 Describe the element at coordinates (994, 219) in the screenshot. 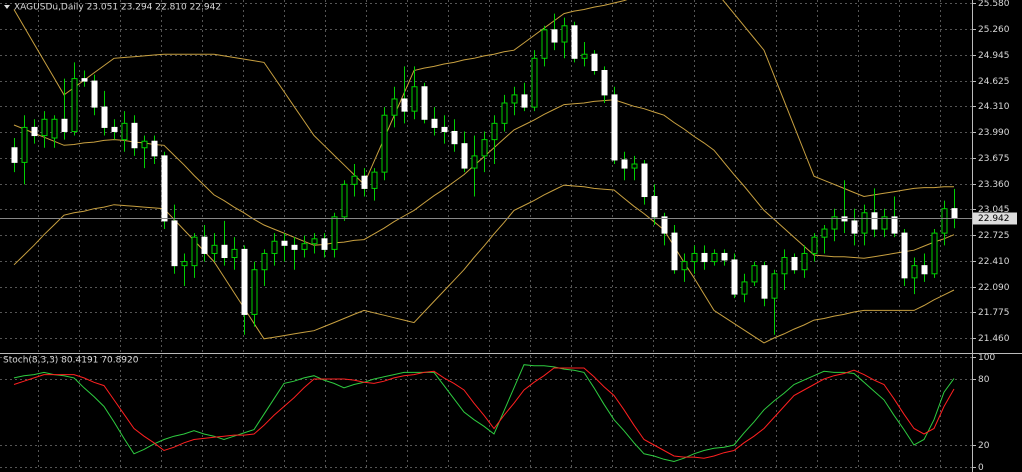

I see `last-price-label: 22.942` at that location.